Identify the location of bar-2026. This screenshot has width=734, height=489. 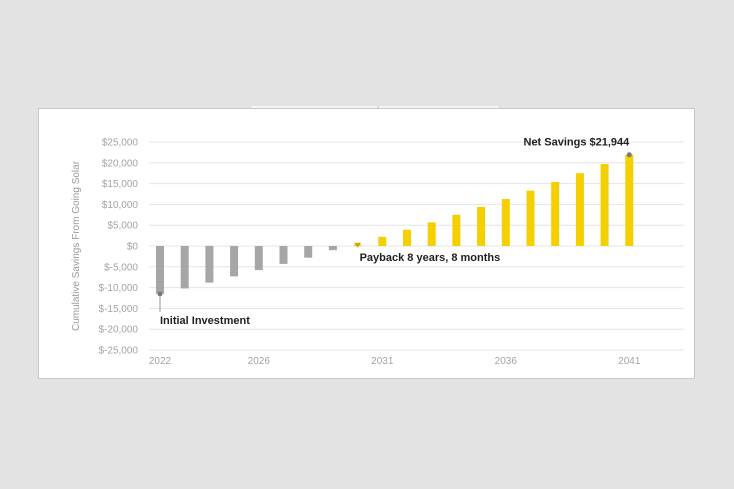
(258, 258).